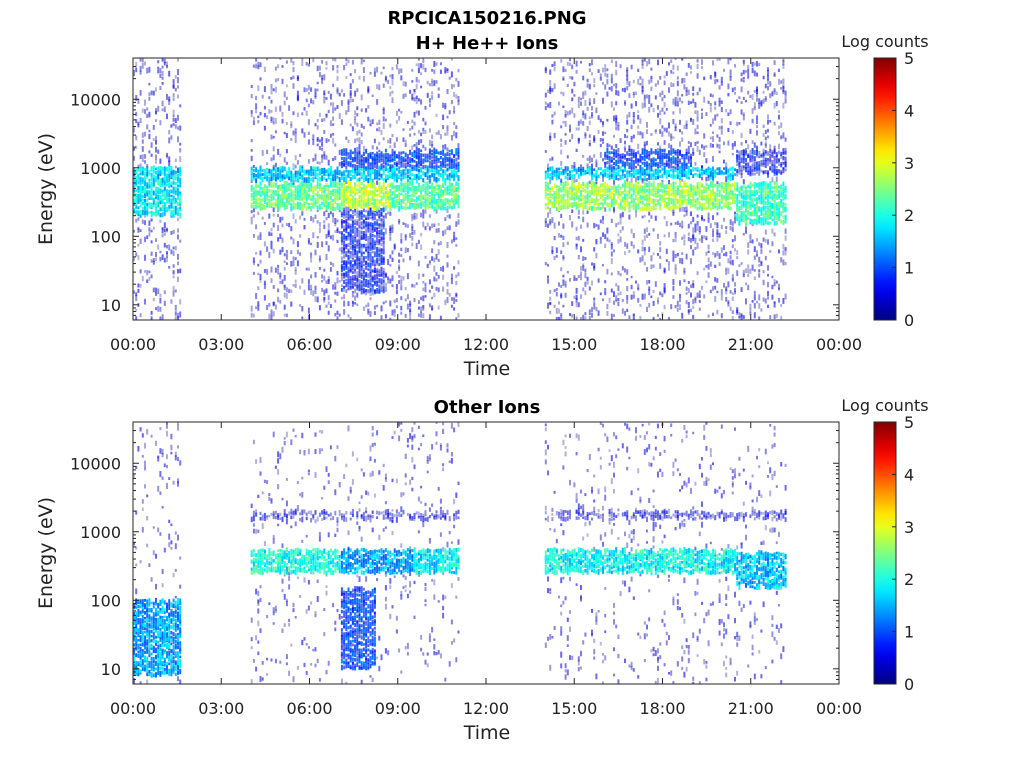 The image size is (1024, 768). What do you see at coordinates (486, 18) in the screenshot?
I see `figure-title: RPCICA150216.PNG` at bounding box center [486, 18].